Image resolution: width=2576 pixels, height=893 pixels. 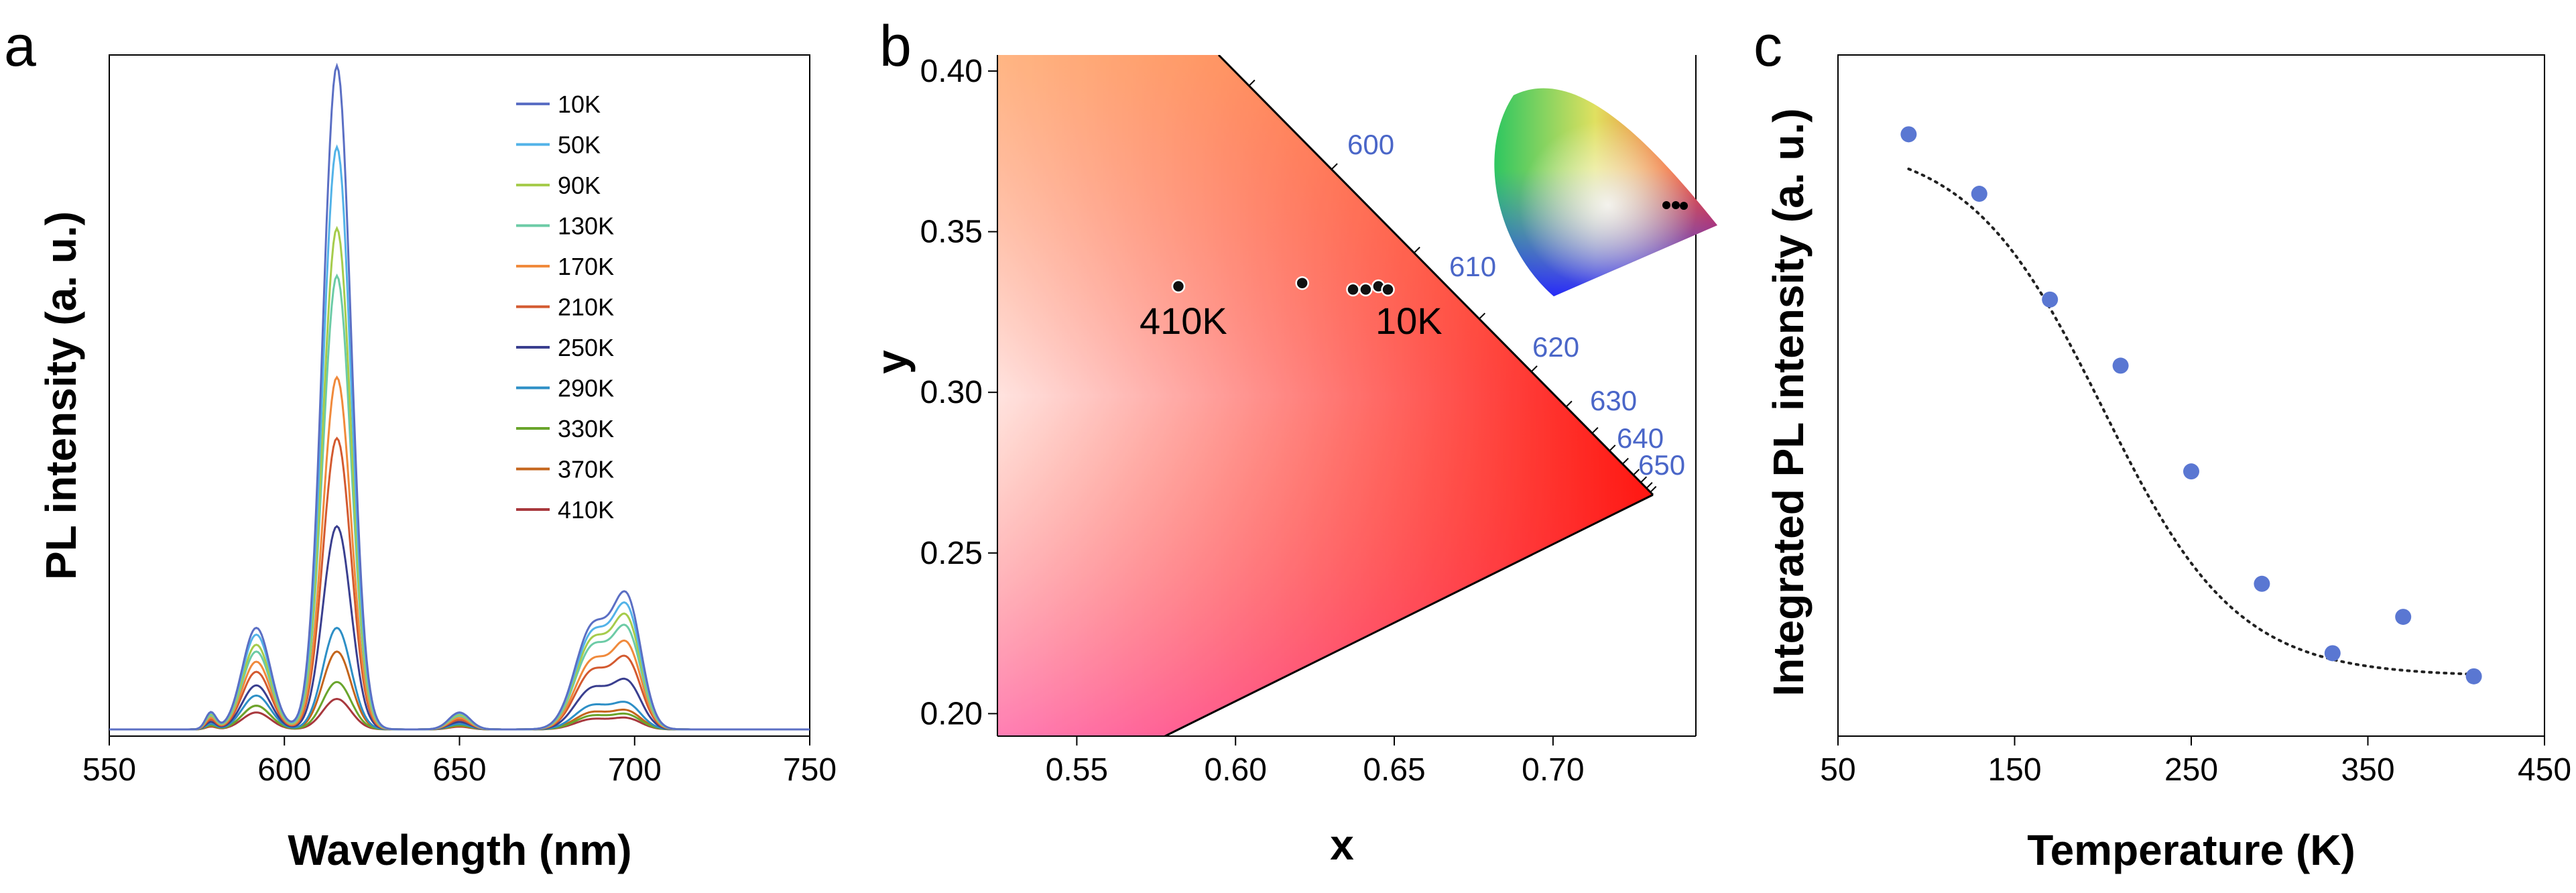 What do you see at coordinates (459, 770) in the screenshot?
I see `x-tick-label: 650` at bounding box center [459, 770].